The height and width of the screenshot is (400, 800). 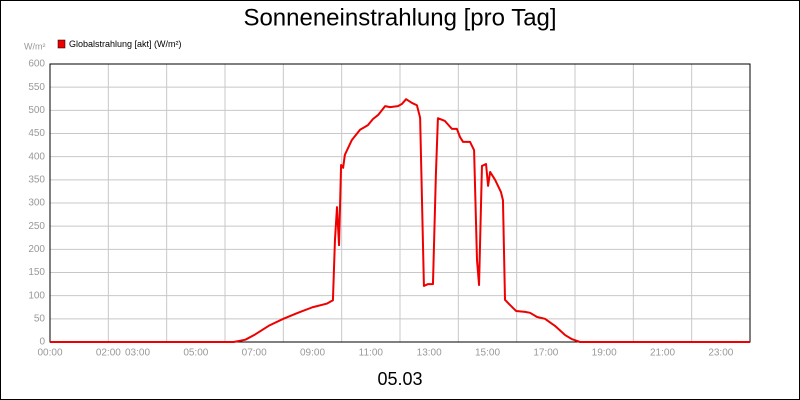 What do you see at coordinates (61, 44) in the screenshot?
I see `legend-swatch` at bounding box center [61, 44].